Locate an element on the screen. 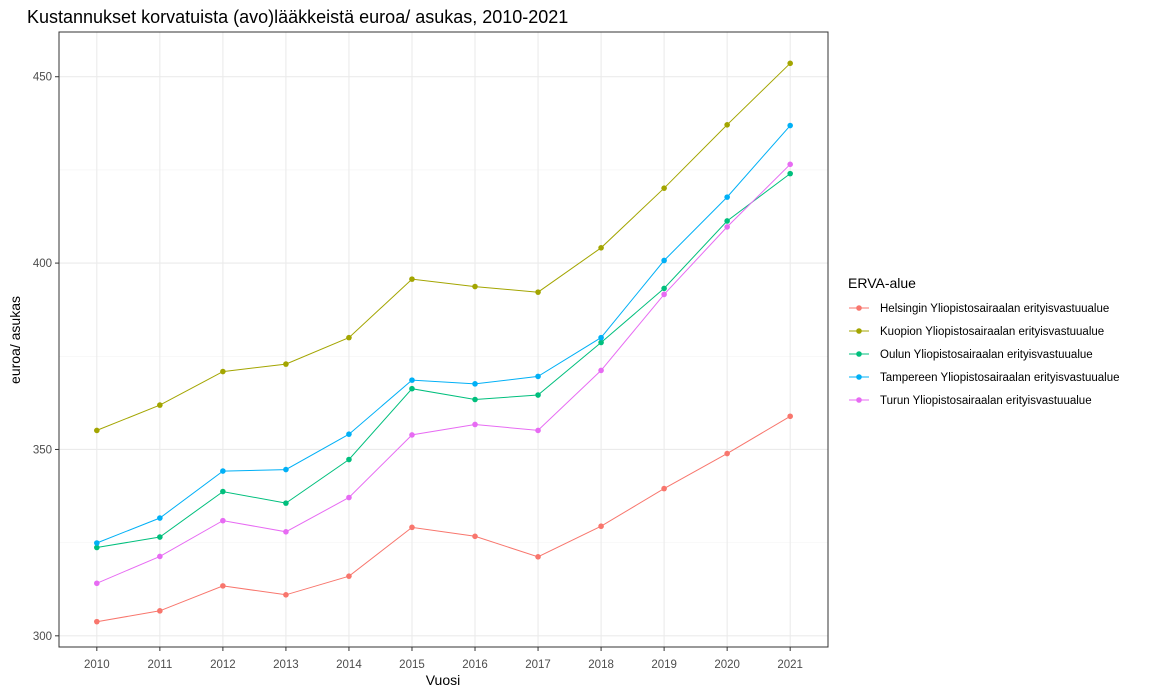  legend-title: ERVA-alue is located at coordinates (882, 283).